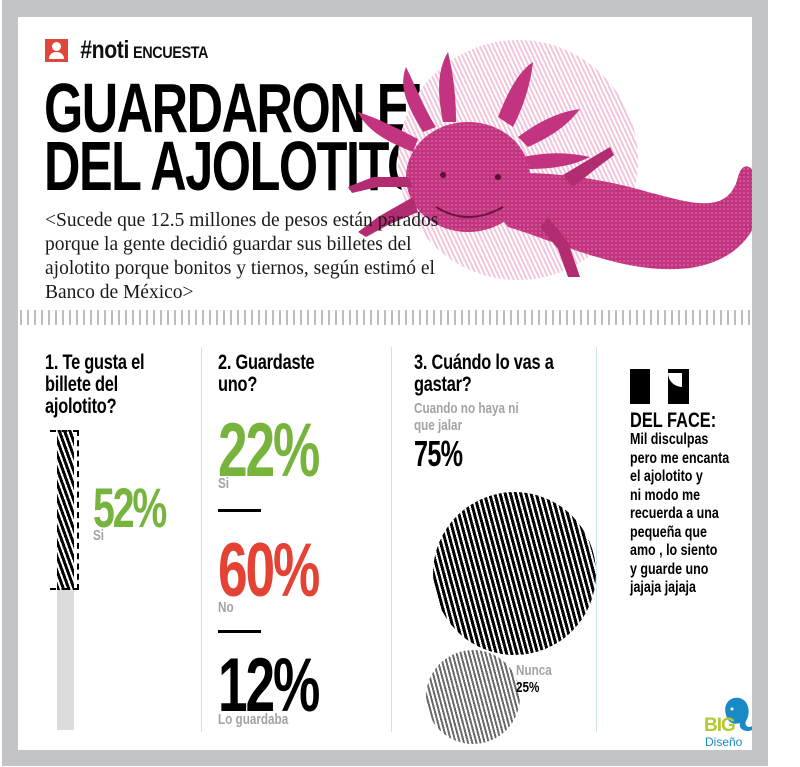 This screenshot has height=767, width=800. I want to click on quote-mark-icon, so click(659, 386).